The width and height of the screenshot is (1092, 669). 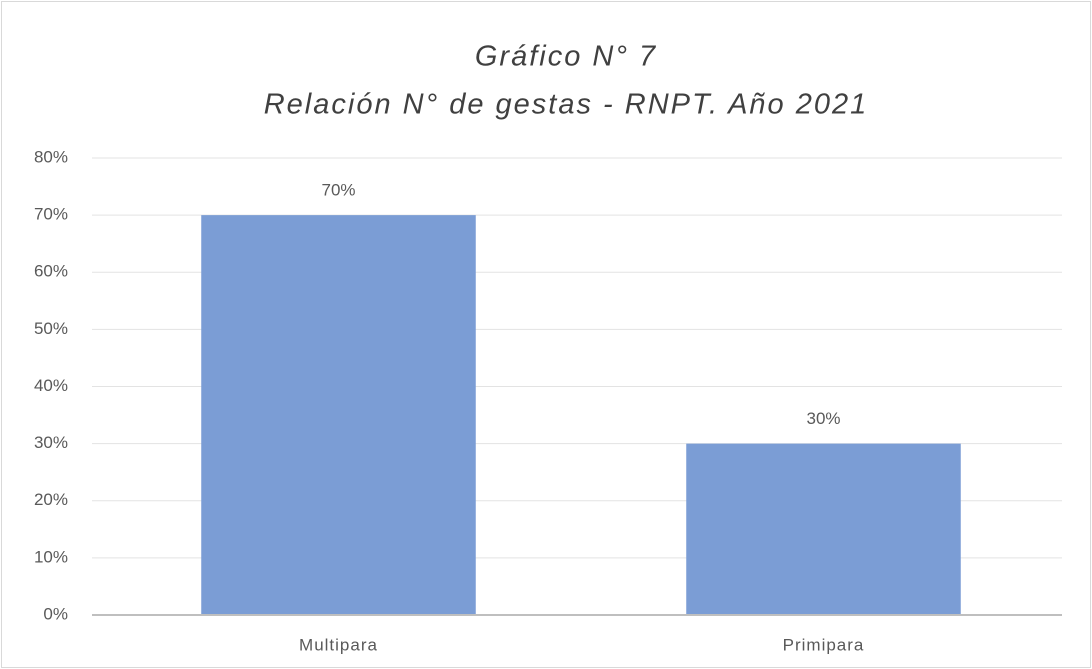 What do you see at coordinates (566, 105) in the screenshot?
I see `chart-subtitle: Relación N° de gestas - RNPT. Año 2021` at bounding box center [566, 105].